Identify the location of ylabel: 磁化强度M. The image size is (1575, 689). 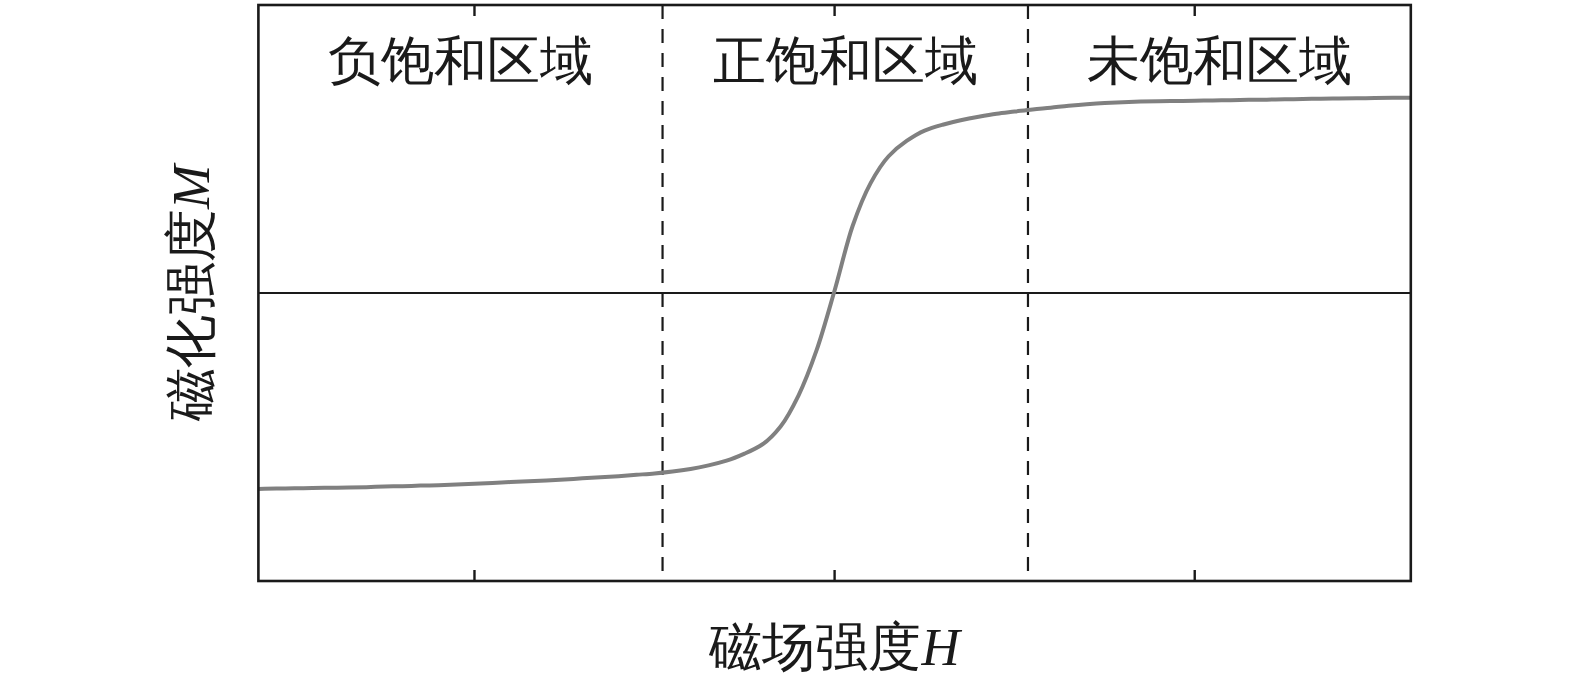
(191, 293).